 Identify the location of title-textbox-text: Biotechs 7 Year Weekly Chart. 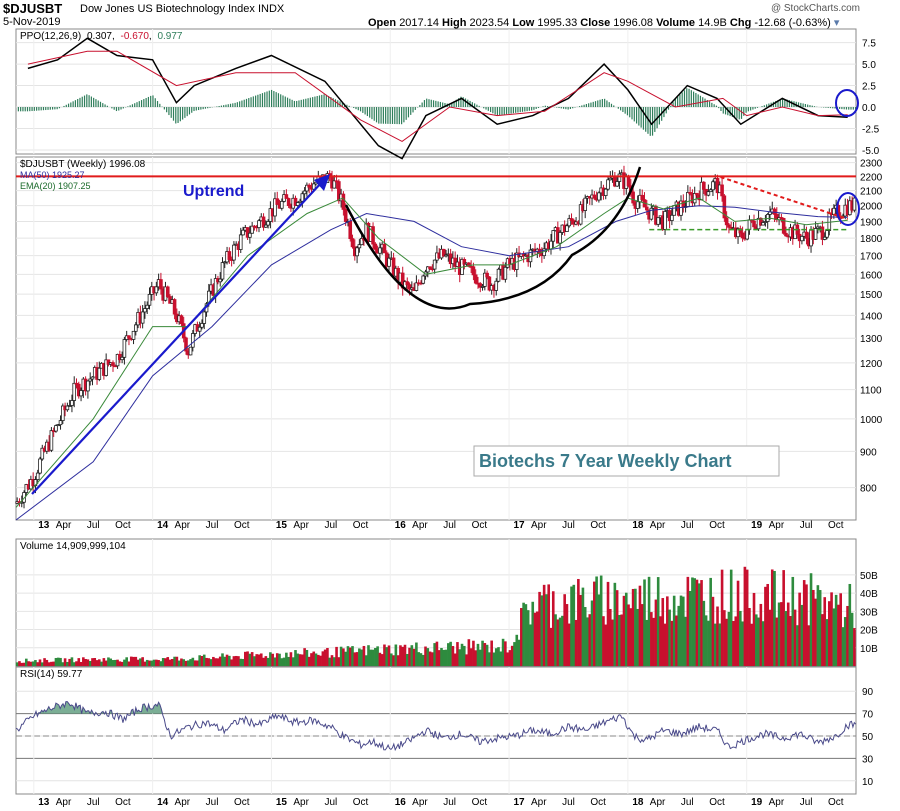
(605, 461).